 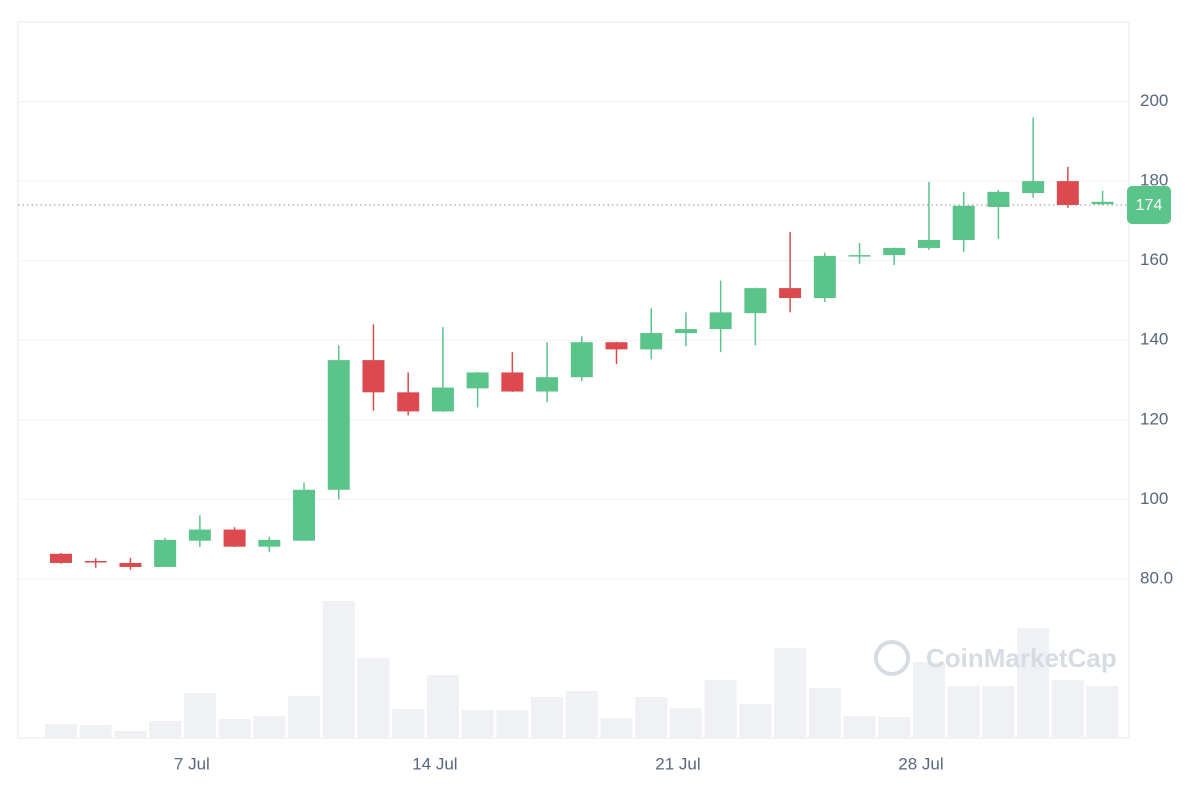 What do you see at coordinates (1154, 498) in the screenshot?
I see `y-tick-label: 100` at bounding box center [1154, 498].